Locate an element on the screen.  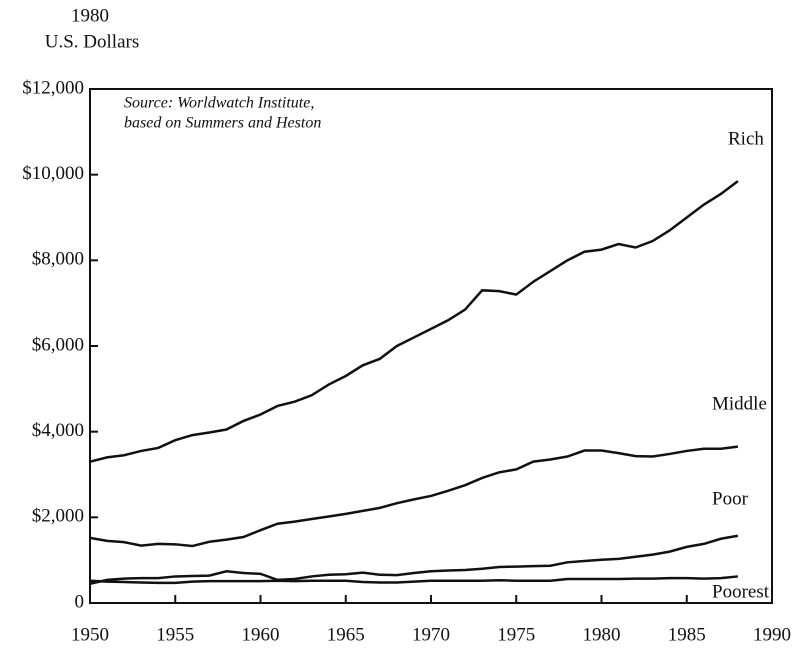
y-axis-label: U.S. Dollars is located at coordinates (92, 41).